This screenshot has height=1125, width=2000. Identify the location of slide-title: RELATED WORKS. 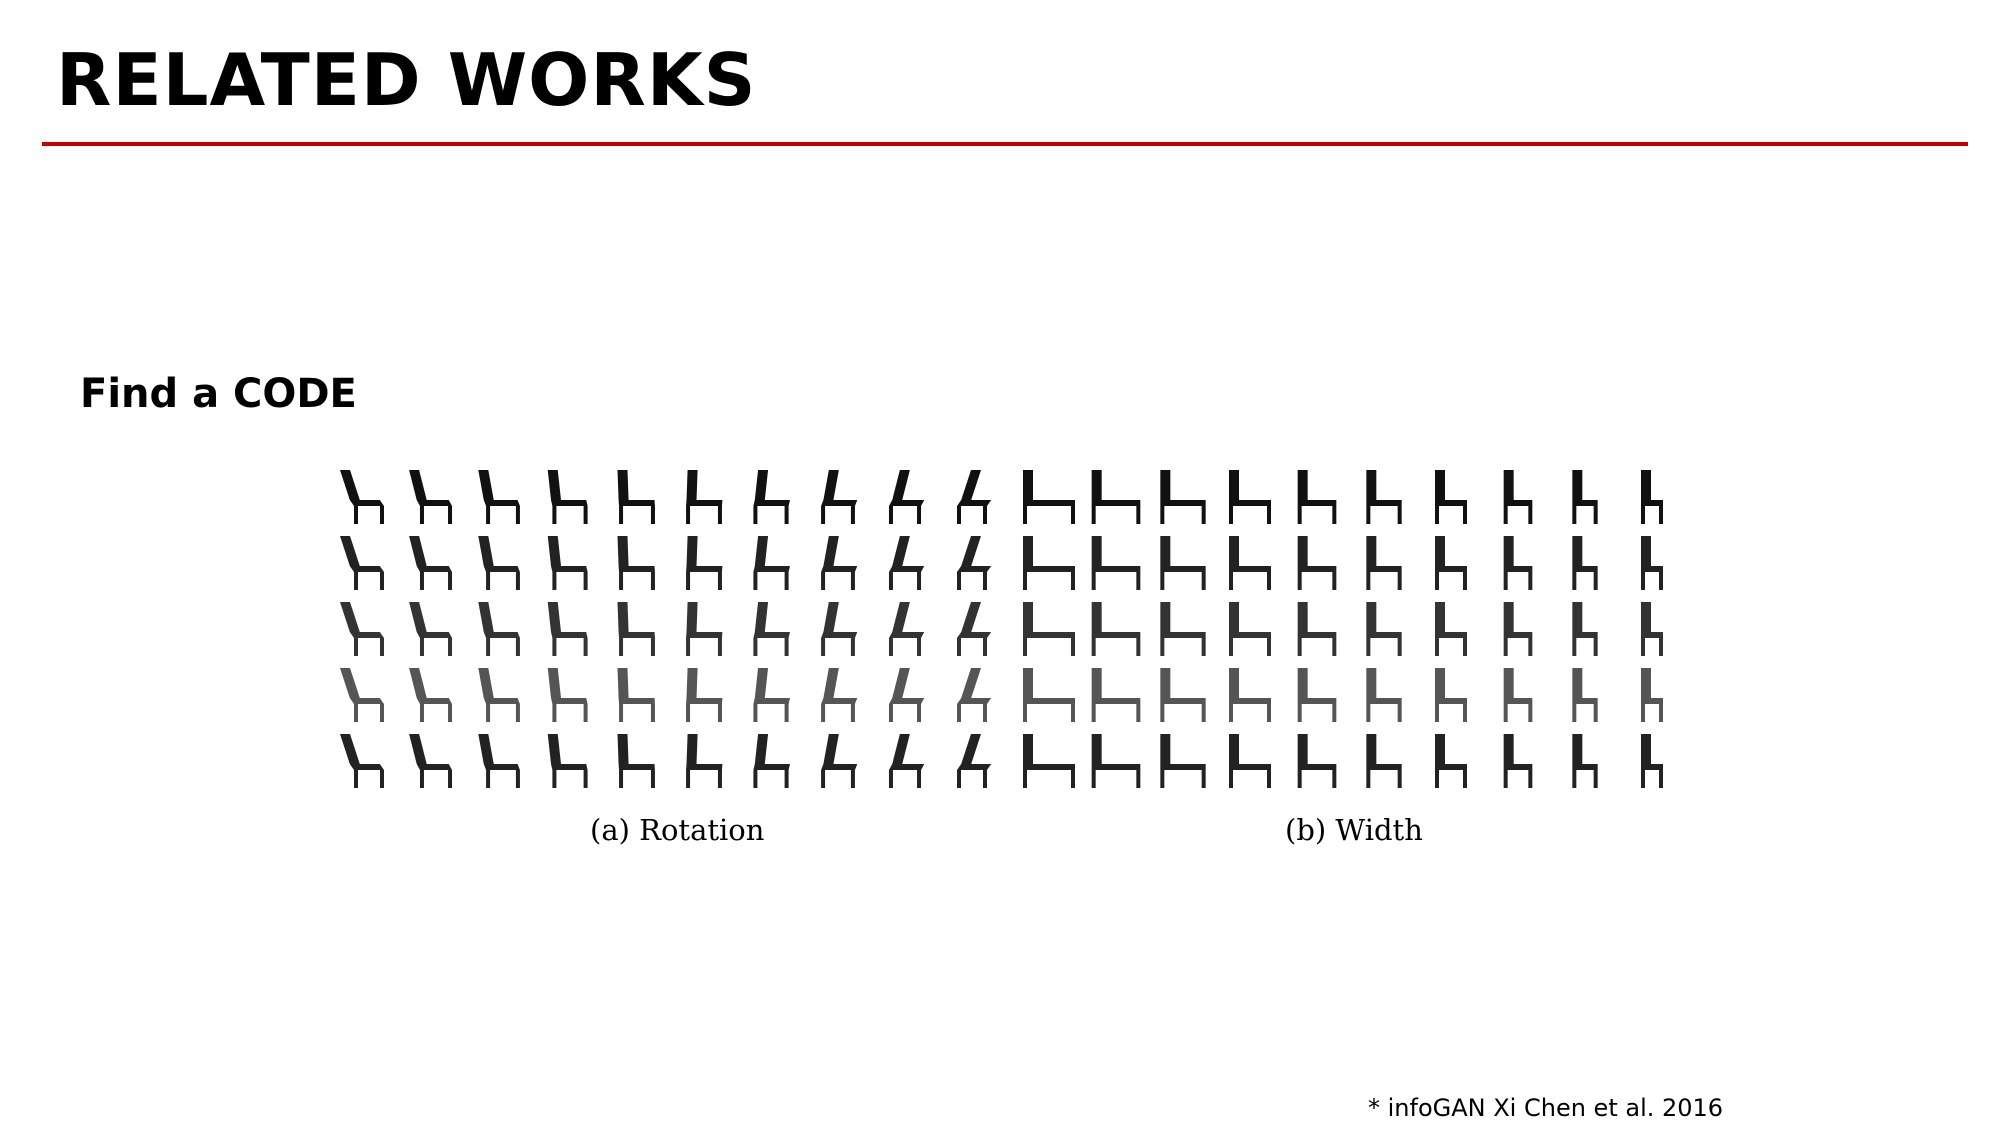
(406, 80).